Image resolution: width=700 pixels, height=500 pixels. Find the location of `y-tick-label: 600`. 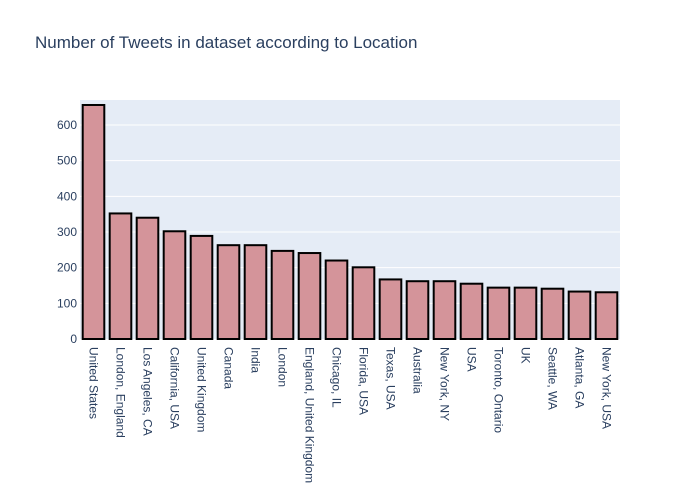

y-tick-label: 600 is located at coordinates (67, 125).